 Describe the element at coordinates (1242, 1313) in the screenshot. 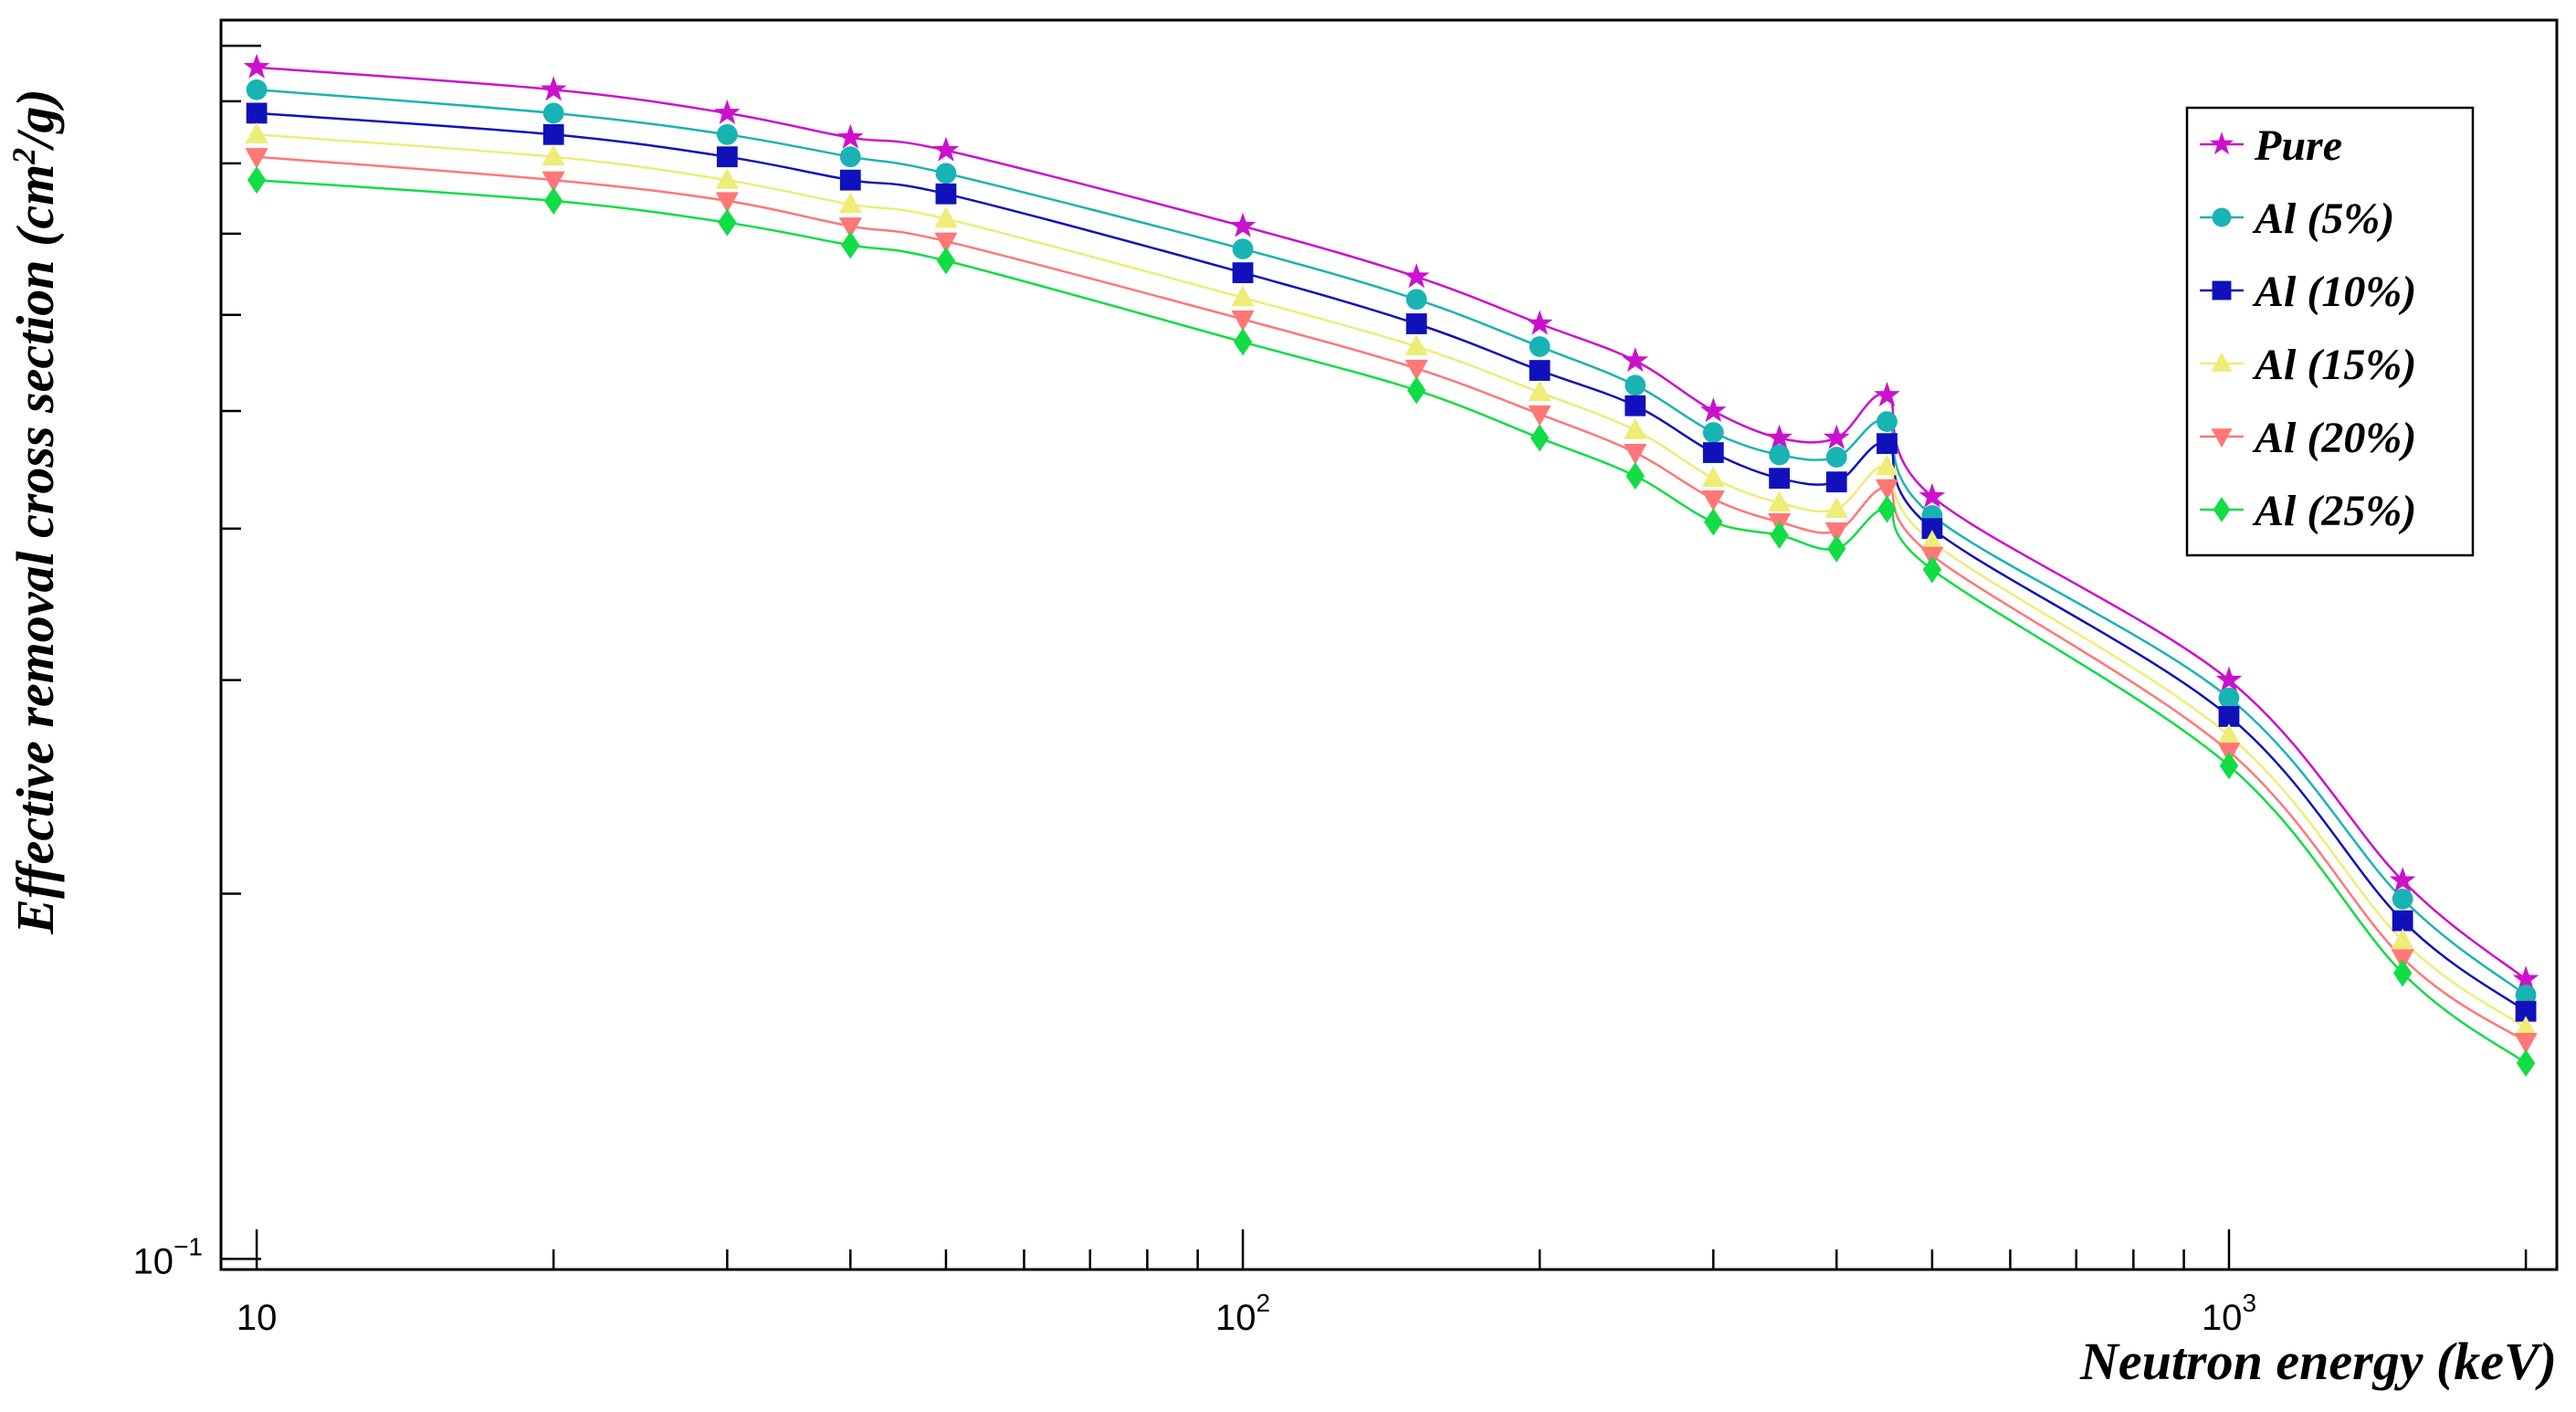

I see `x-tick-label: 102` at that location.